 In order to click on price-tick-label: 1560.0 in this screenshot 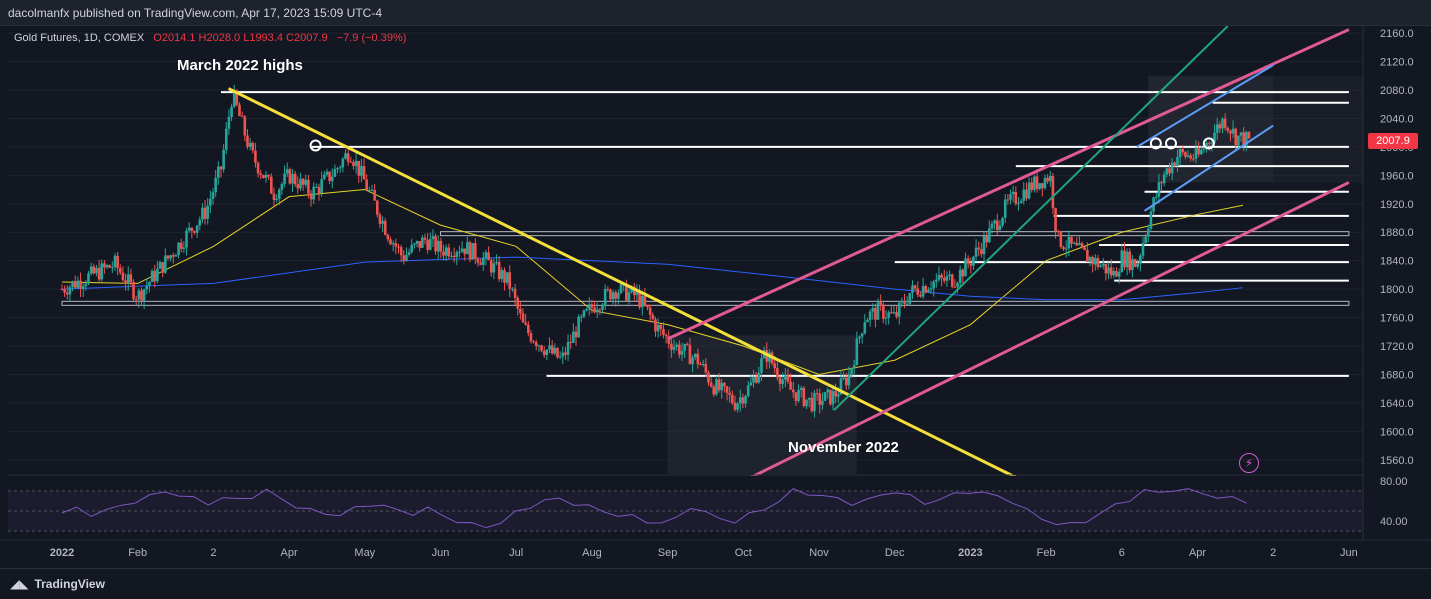, I will do `click(1397, 461)`.